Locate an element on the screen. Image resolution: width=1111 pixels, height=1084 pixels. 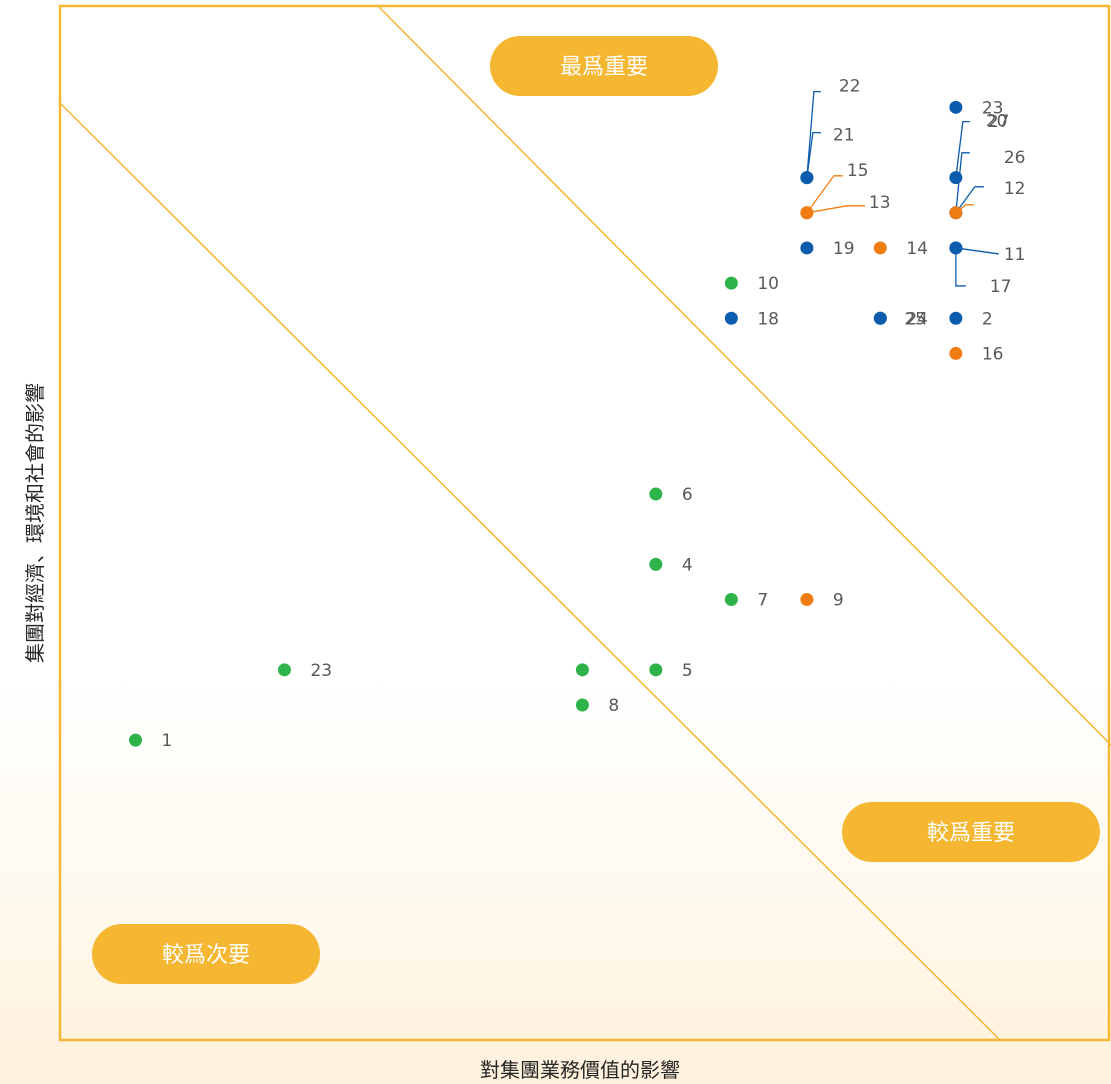
point-label: 9 is located at coordinates (838, 601).